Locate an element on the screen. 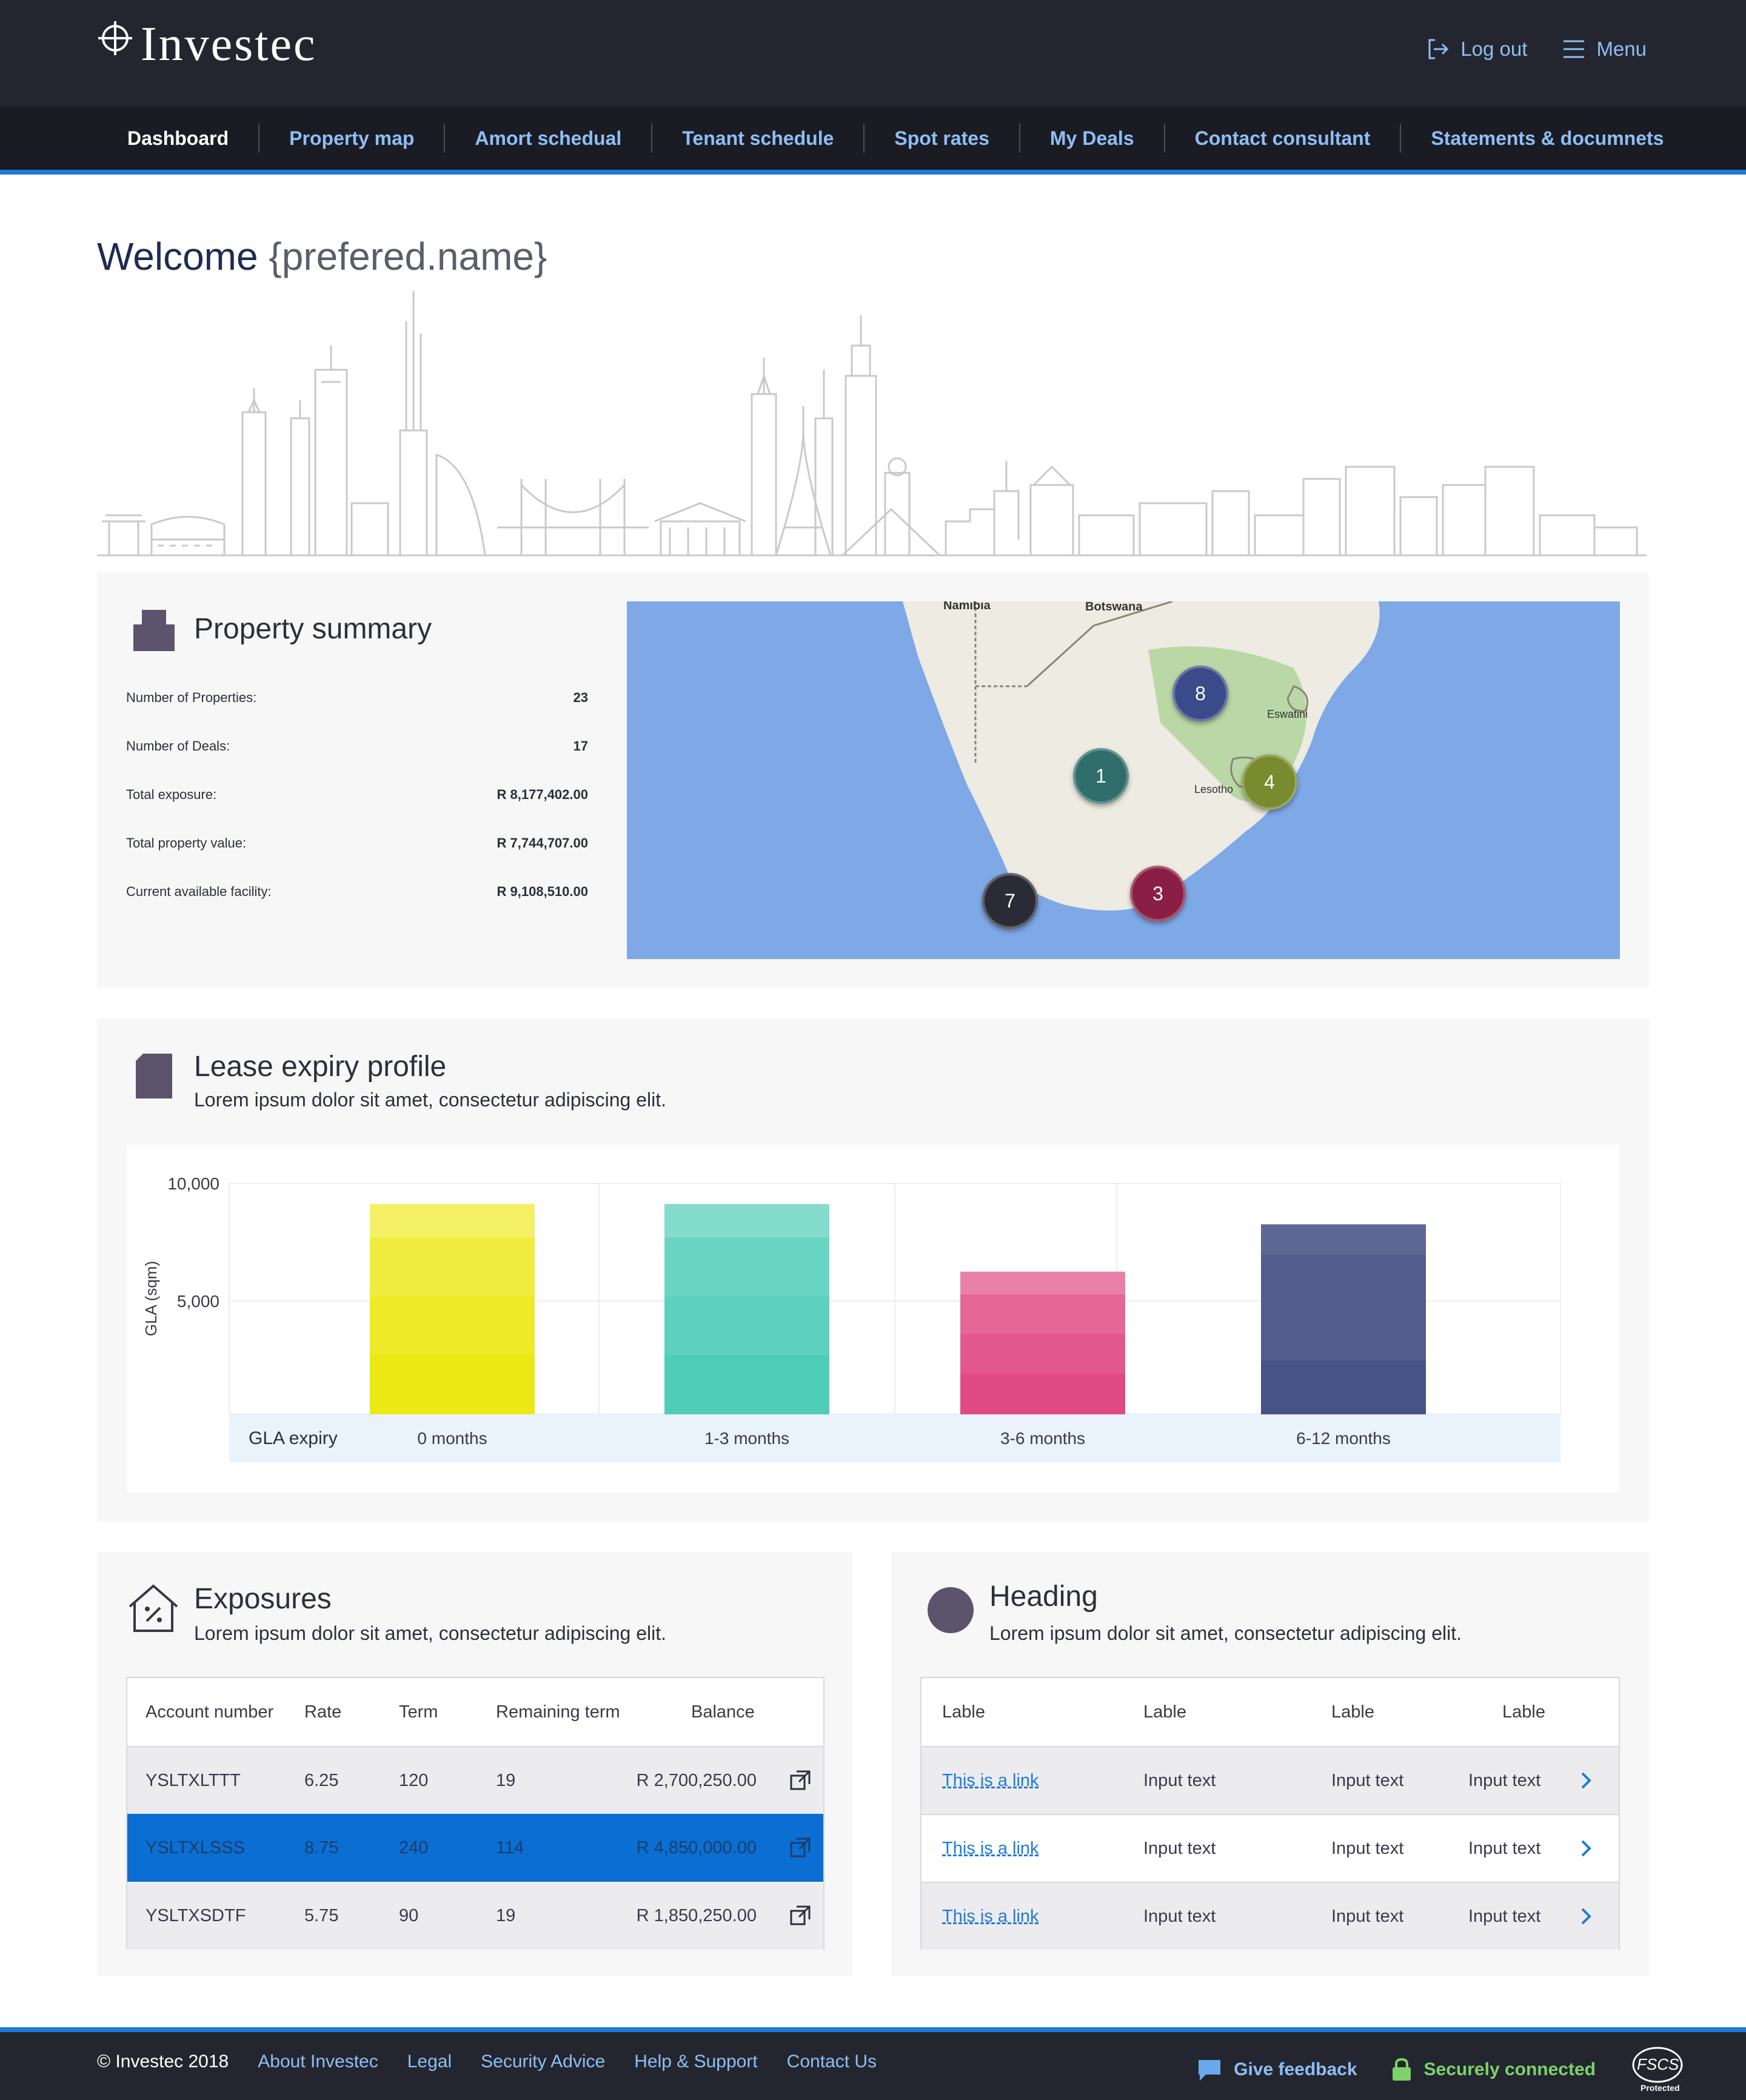 Image resolution: width=1746 pixels, height=2100 pixels. menu-label: Menu is located at coordinates (1621, 49).